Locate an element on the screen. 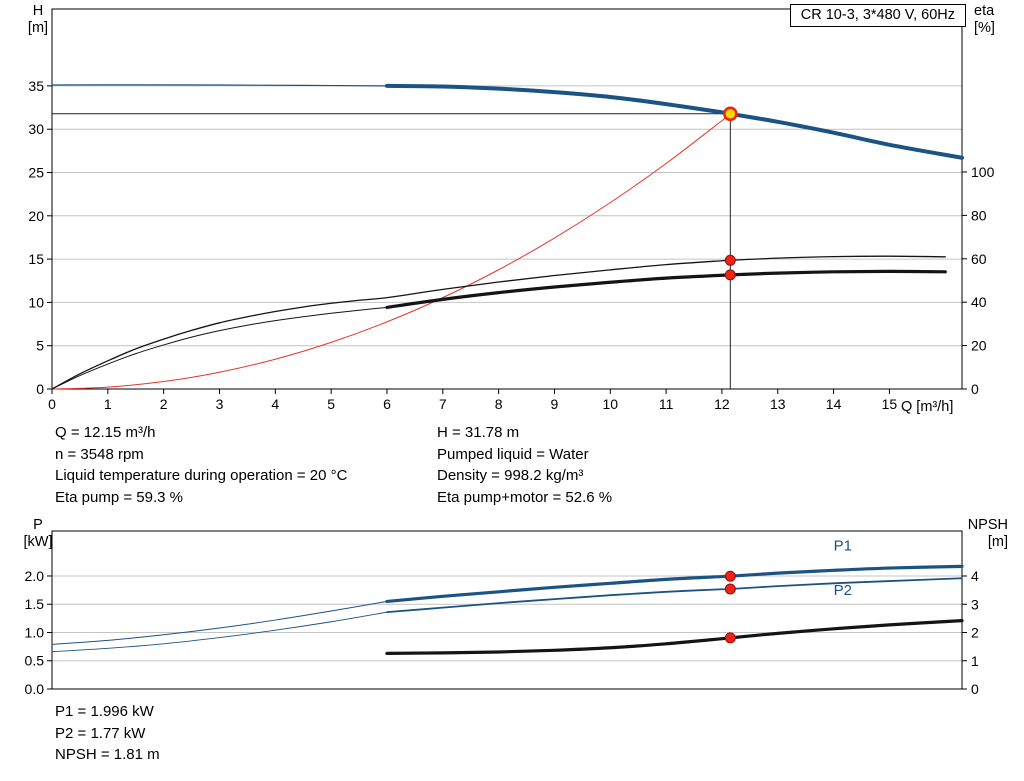  x-tick-label: 7 is located at coordinates (443, 404).